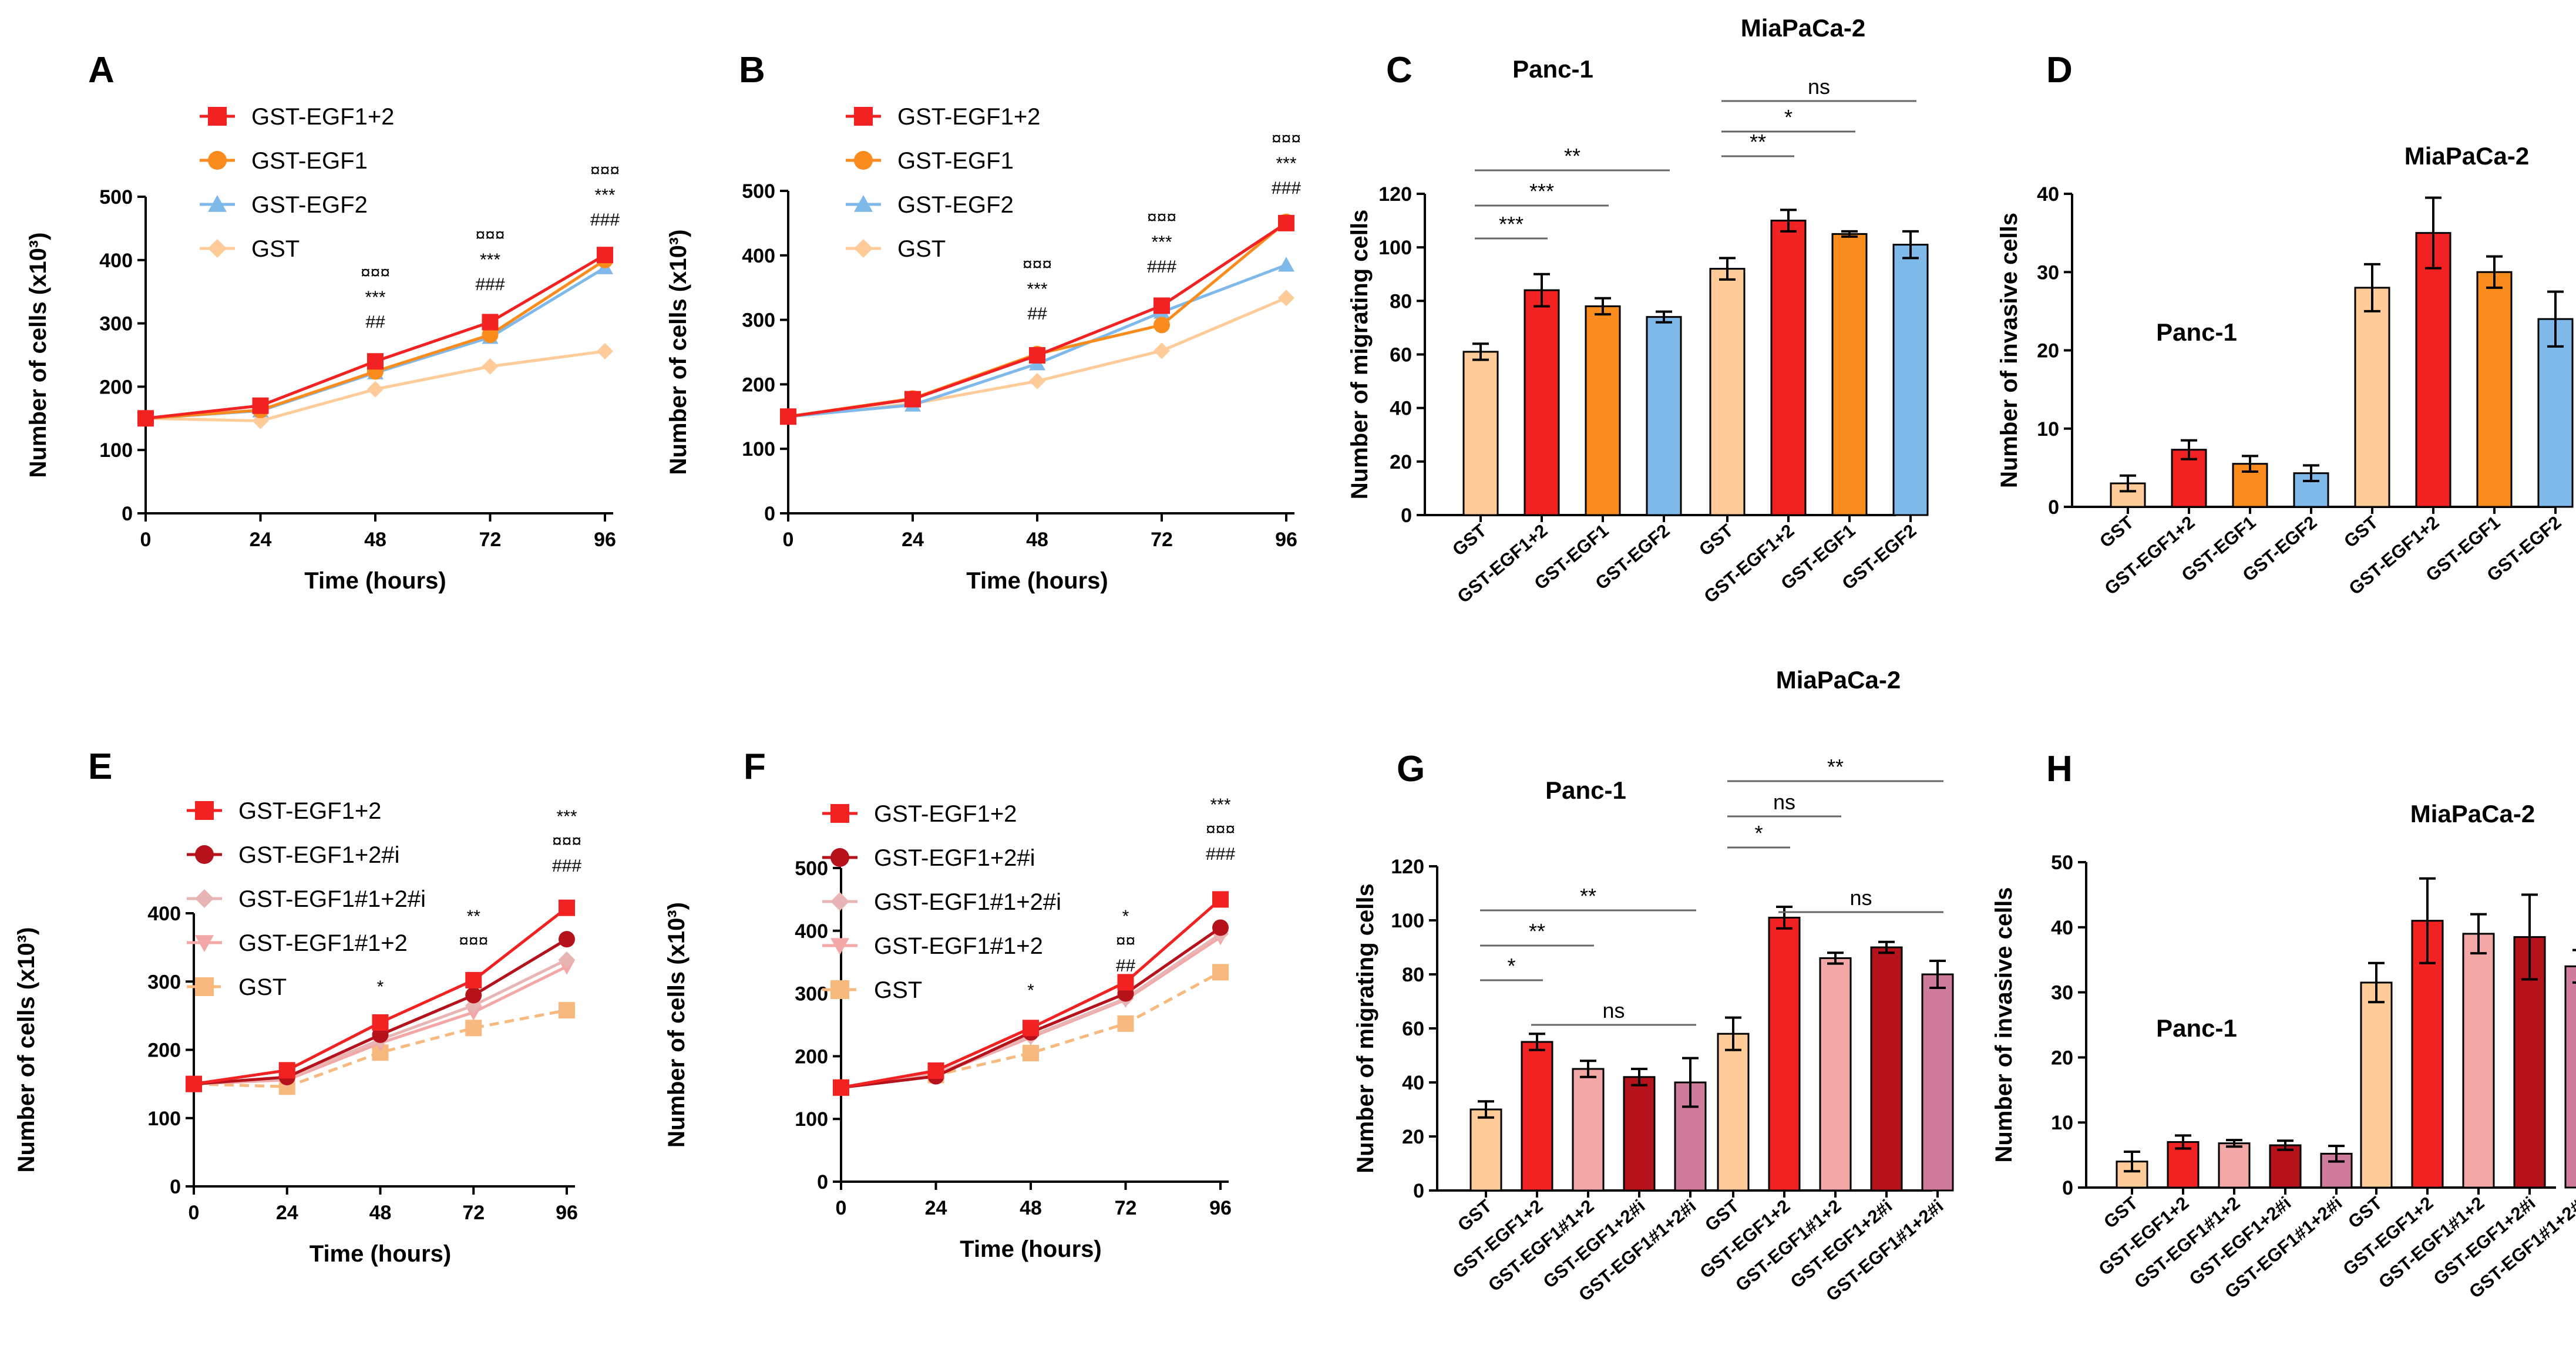 The image size is (2576, 1352). I want to click on group-title: MiaPaCa-2, so click(1838, 680).